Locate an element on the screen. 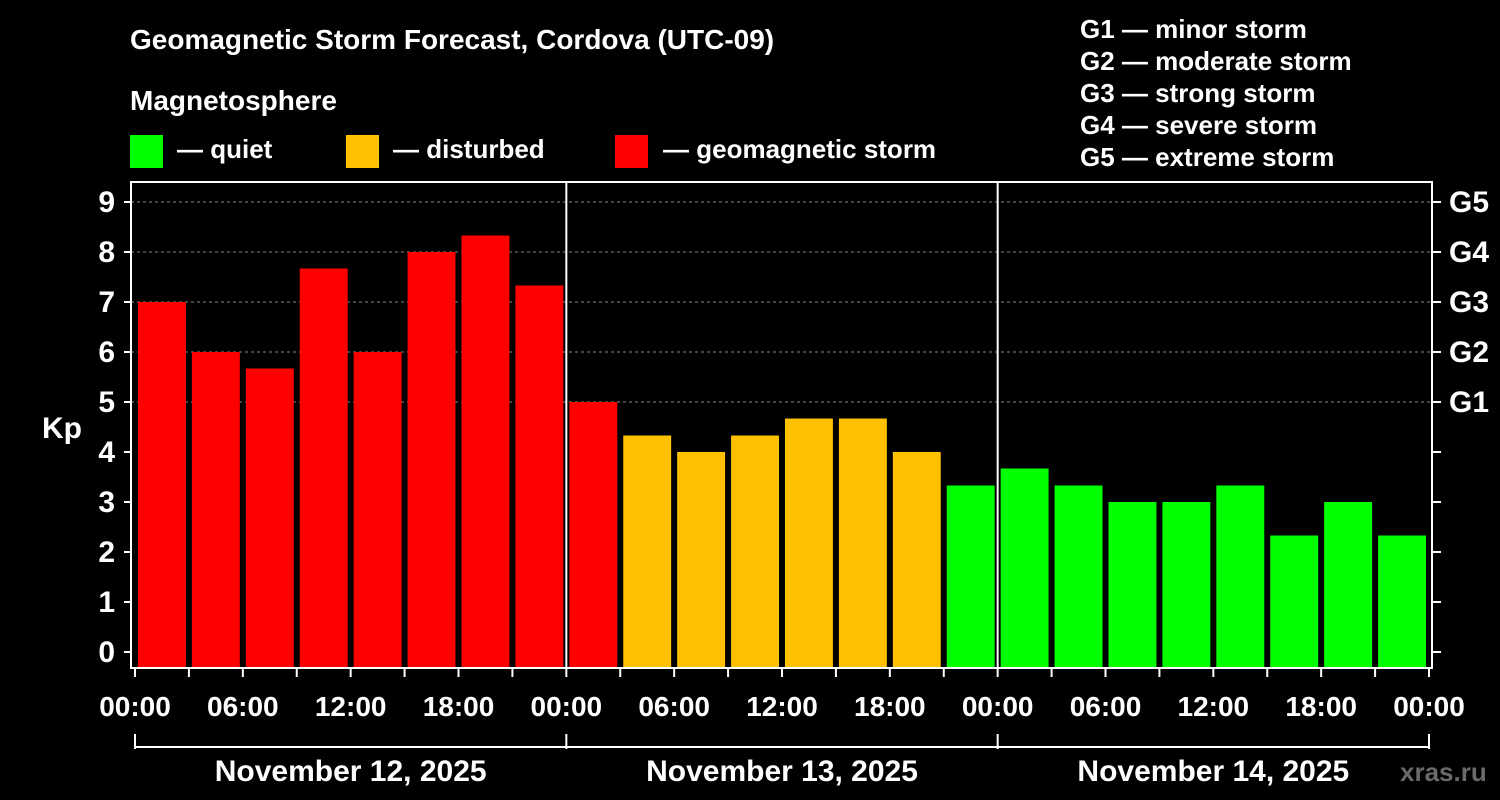 This screenshot has height=800, width=1500. day-label-0: November 12, 2025 is located at coordinates (351, 771).